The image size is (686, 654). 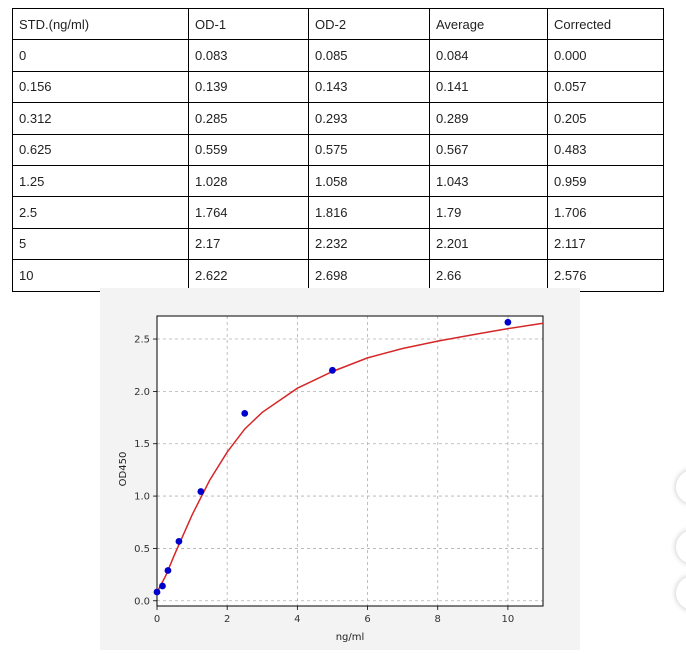 What do you see at coordinates (605, 181) in the screenshot?
I see `cell-corrected: 0.959` at bounding box center [605, 181].